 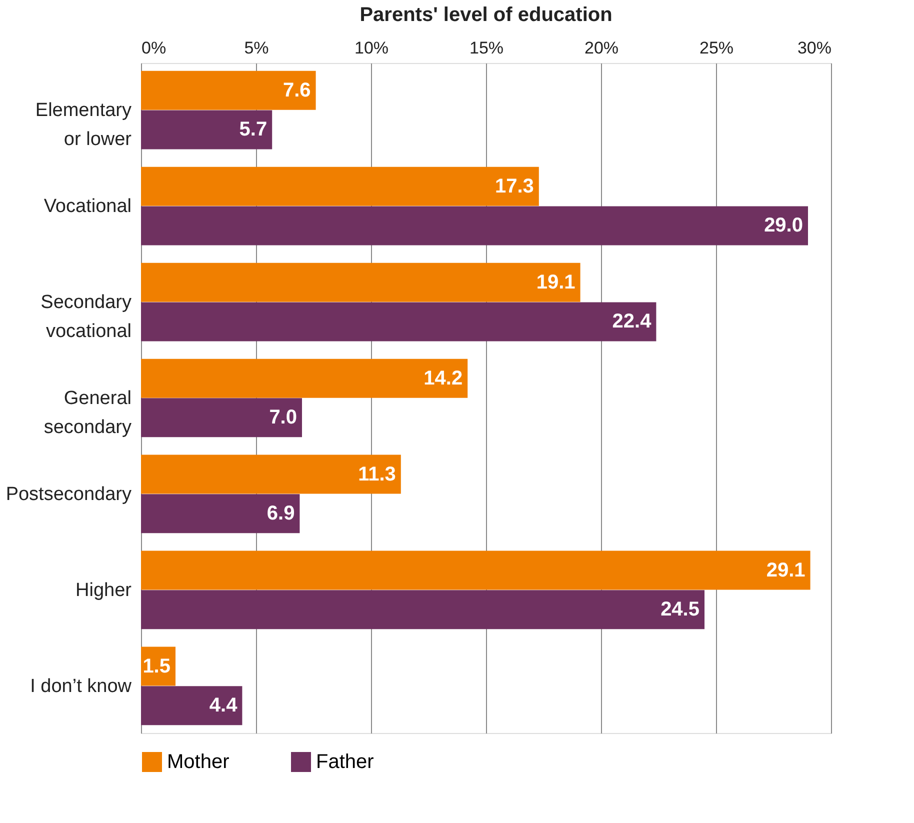 I want to click on y-tick-label: Elementary or lower, so click(x=83, y=125).